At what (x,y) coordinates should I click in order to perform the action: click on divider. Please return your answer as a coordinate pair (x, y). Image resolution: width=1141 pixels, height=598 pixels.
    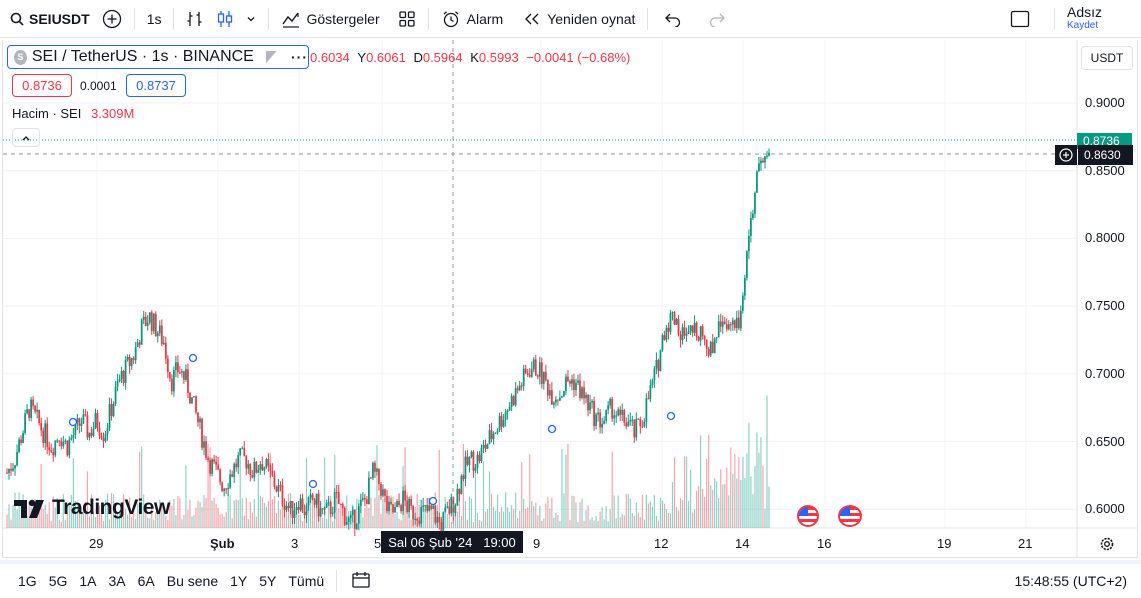
    Looking at the image, I should click on (337, 581).